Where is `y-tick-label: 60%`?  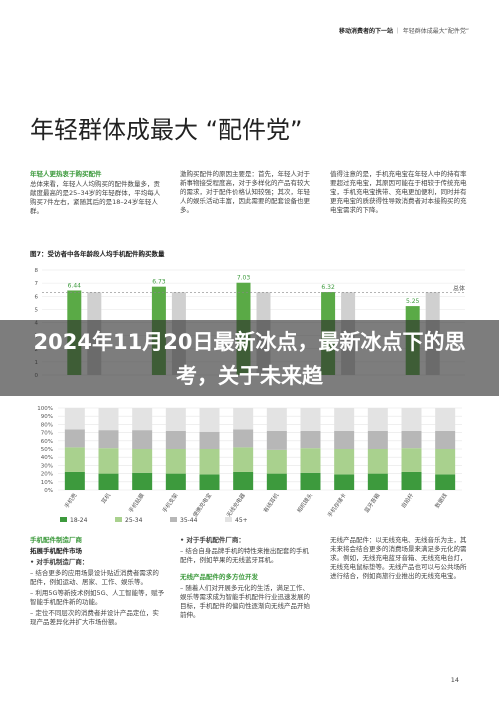 y-tick-label: 60% is located at coordinates (47, 442).